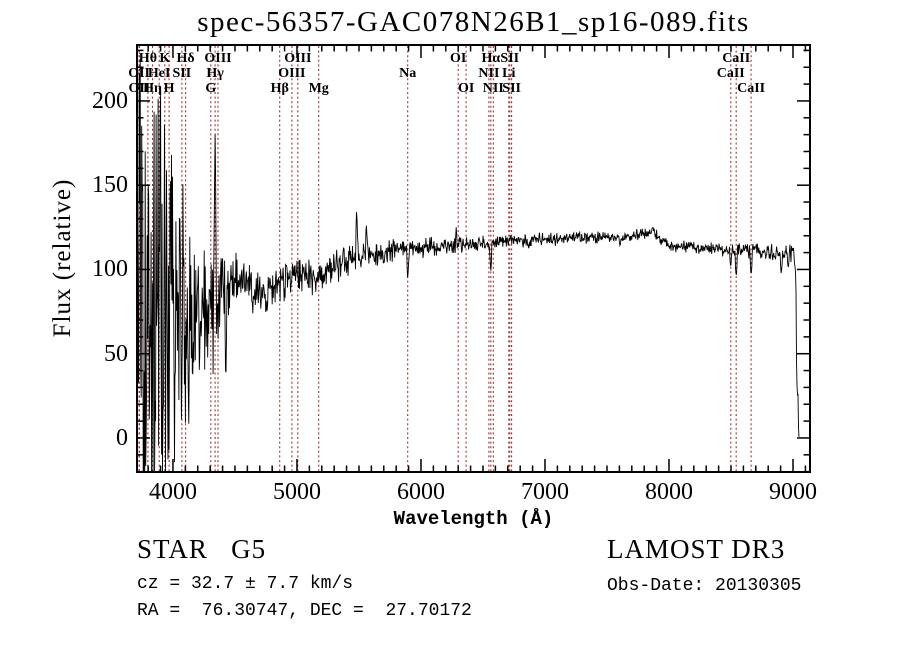 Image resolution: width=900 pixels, height=649 pixels. What do you see at coordinates (215, 73) in the screenshot?
I see `spectral-line-label: Hγ` at bounding box center [215, 73].